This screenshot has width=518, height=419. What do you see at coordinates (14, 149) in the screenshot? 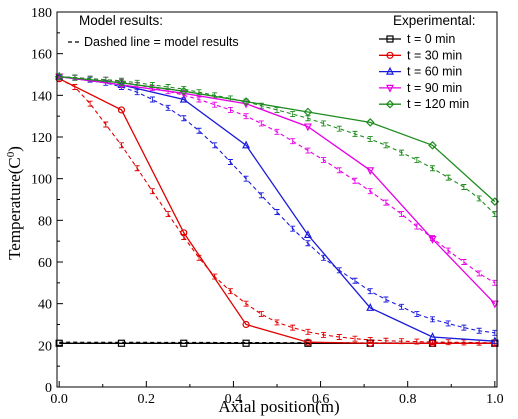
I see `y-axis-title-close: )` at bounding box center [14, 149].